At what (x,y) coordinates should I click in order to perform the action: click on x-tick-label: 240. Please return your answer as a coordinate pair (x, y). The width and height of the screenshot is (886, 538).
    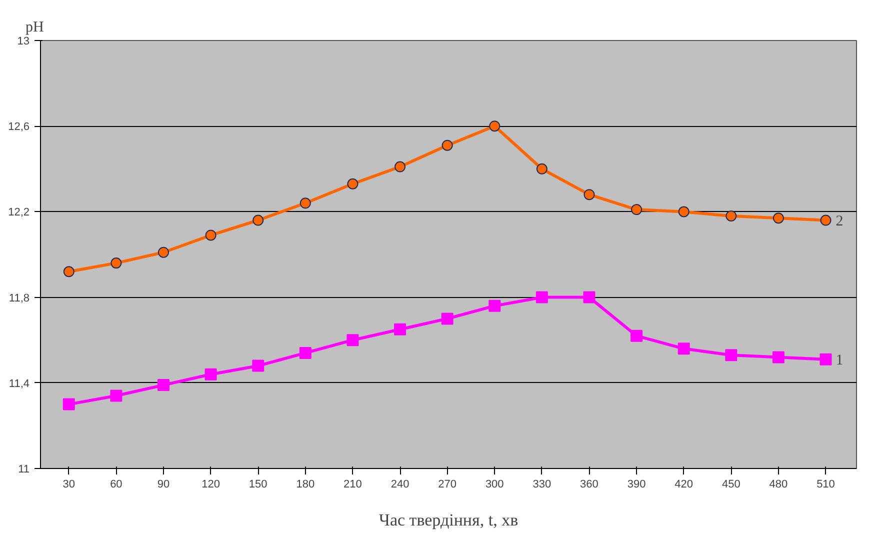
    Looking at the image, I should click on (400, 484).